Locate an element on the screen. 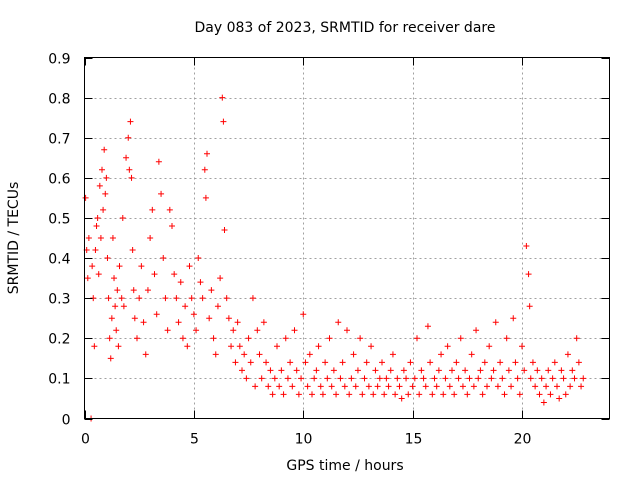 The width and height of the screenshot is (640, 480). y-tick-label: 0.7 is located at coordinates (59, 140).